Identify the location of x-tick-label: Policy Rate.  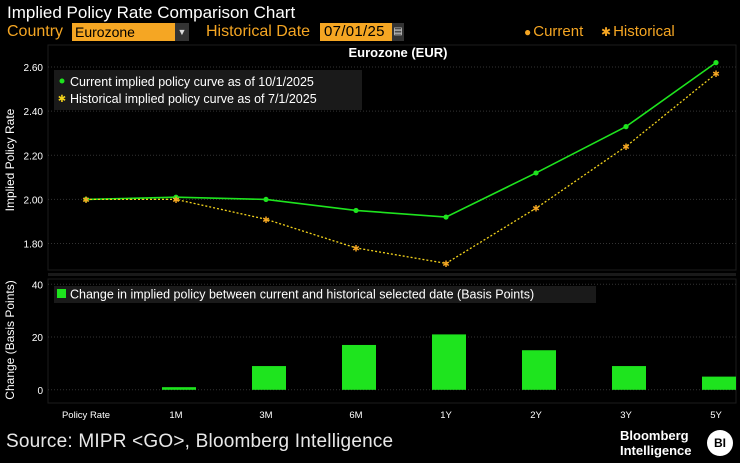
(86, 415).